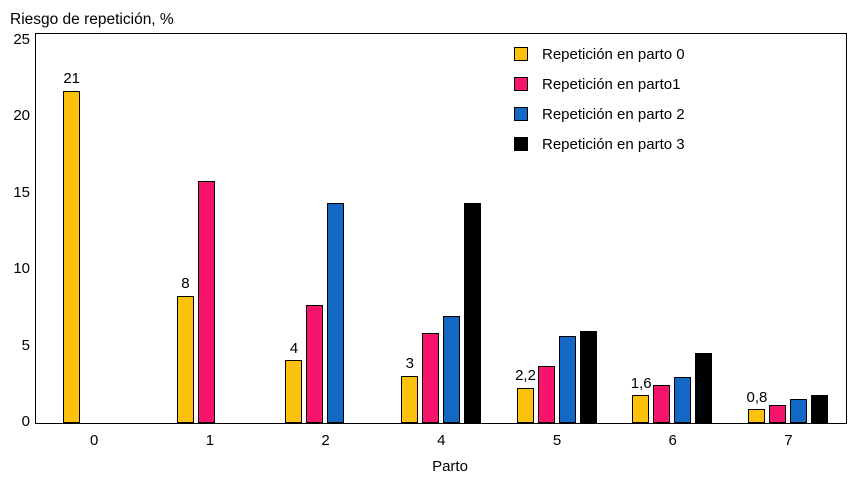 The height and width of the screenshot is (483, 859). I want to click on legend-label: Repetición en parto 3, so click(613, 144).